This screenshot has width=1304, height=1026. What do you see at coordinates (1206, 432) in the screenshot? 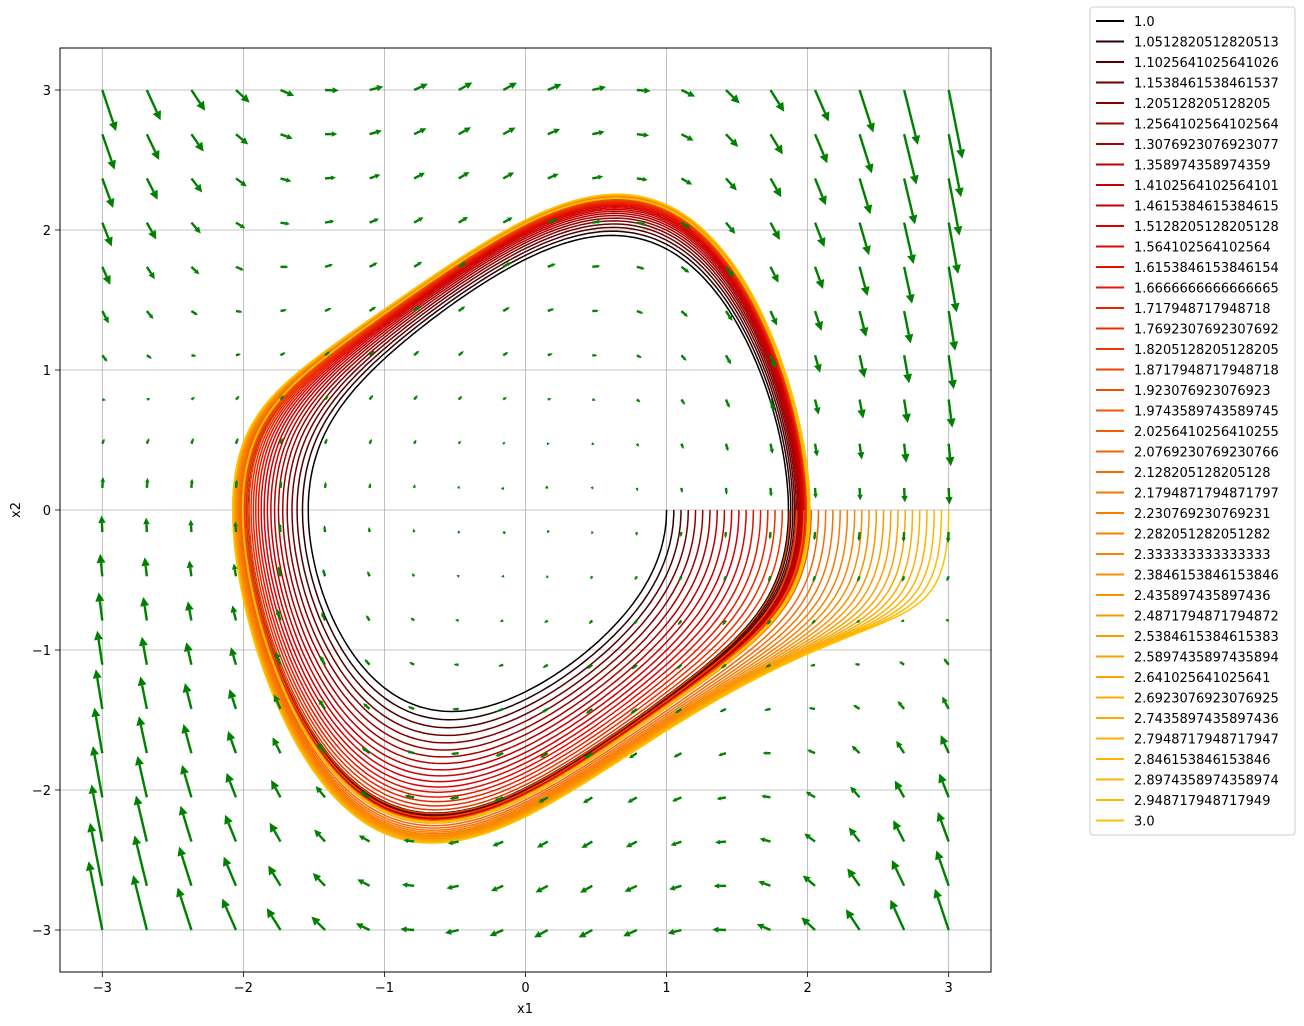
I see `legend-label: 2.0256410256410255` at bounding box center [1206, 432].